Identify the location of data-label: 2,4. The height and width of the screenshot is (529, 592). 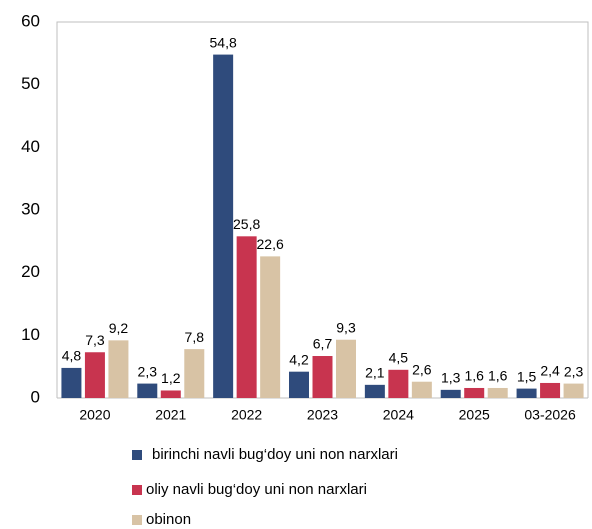
(550, 371).